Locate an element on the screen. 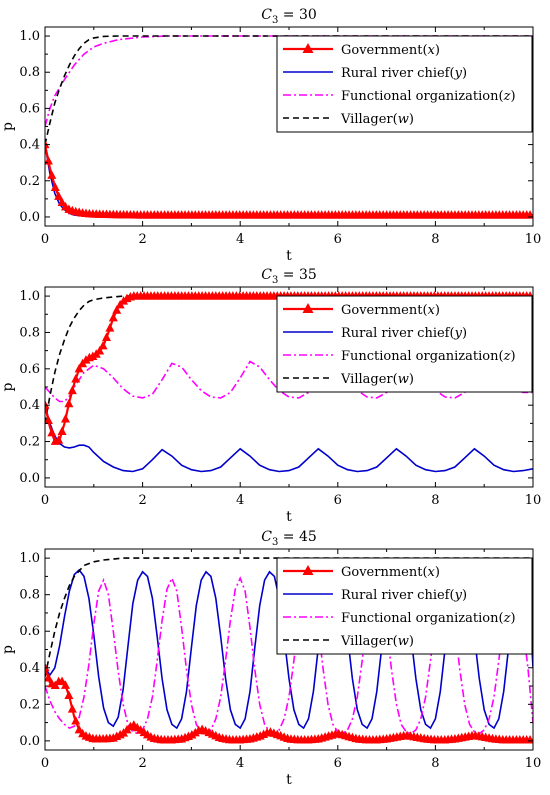 This screenshot has height=795, width=550. series-line-z is located at coordinates (289, 381).